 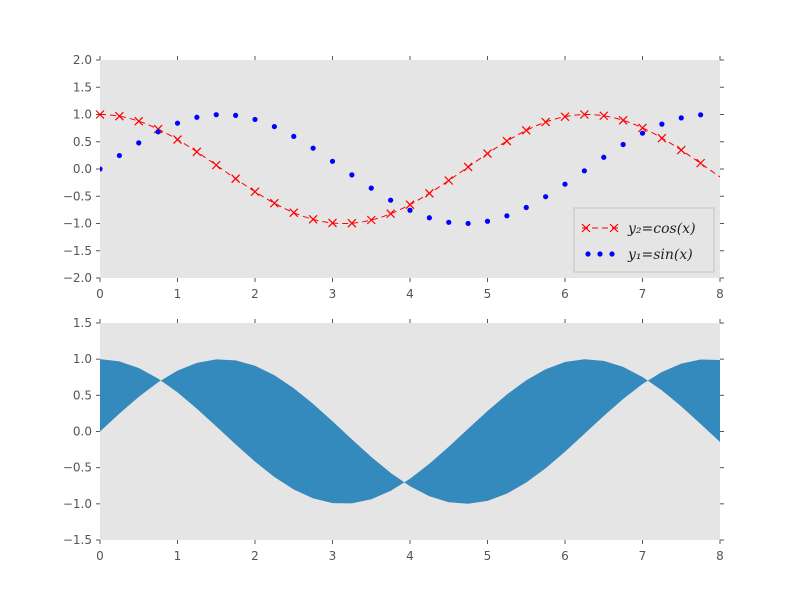 What do you see at coordinates (100, 294) in the screenshot?
I see `top-x-tick-label: 0` at bounding box center [100, 294].